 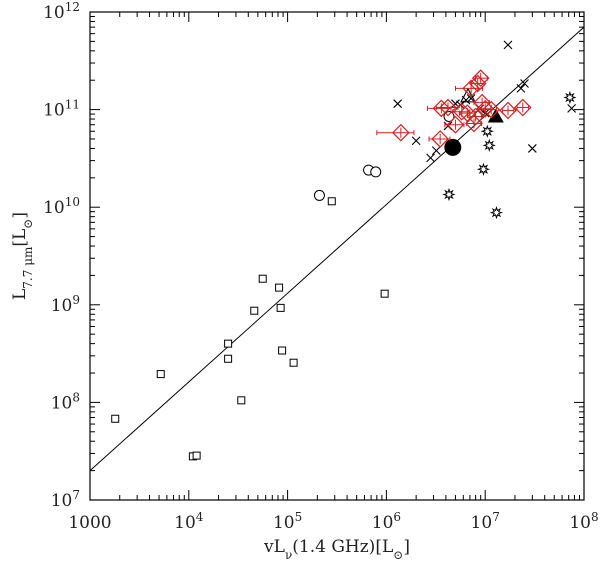 What do you see at coordinates (485, 521) in the screenshot?
I see `x-tick-label: 10⁷` at bounding box center [485, 521].